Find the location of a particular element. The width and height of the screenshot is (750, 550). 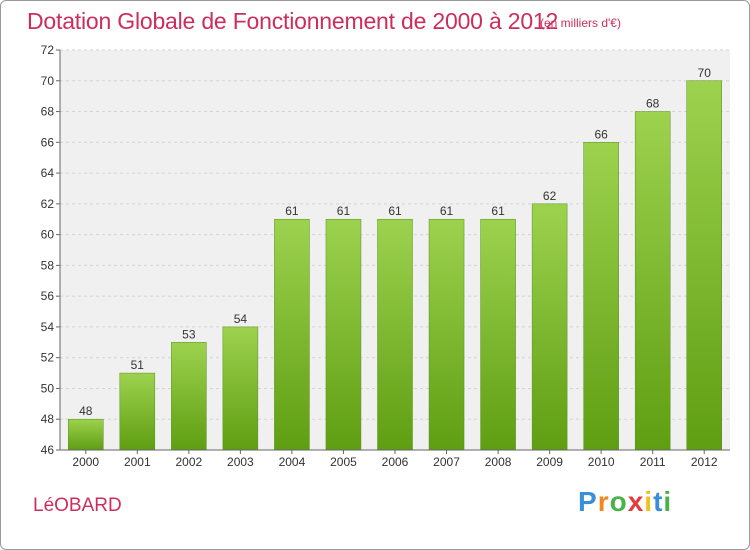

y-tick-label: 70 is located at coordinates (48, 81).